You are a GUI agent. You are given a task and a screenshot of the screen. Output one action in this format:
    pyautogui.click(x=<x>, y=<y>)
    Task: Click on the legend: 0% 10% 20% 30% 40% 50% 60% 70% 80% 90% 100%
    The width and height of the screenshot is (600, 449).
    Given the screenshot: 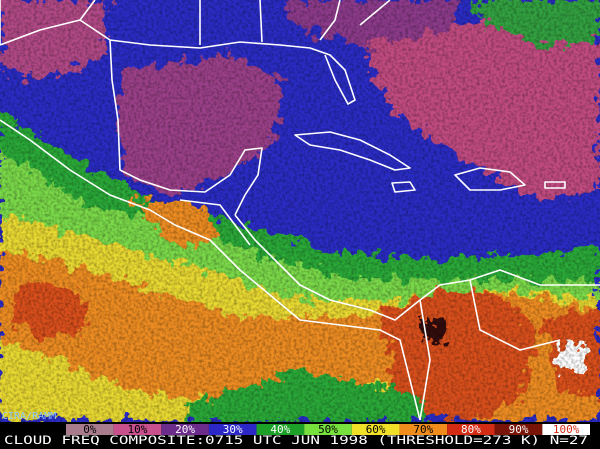 What is the action you would take?
    pyautogui.click(x=328, y=429)
    